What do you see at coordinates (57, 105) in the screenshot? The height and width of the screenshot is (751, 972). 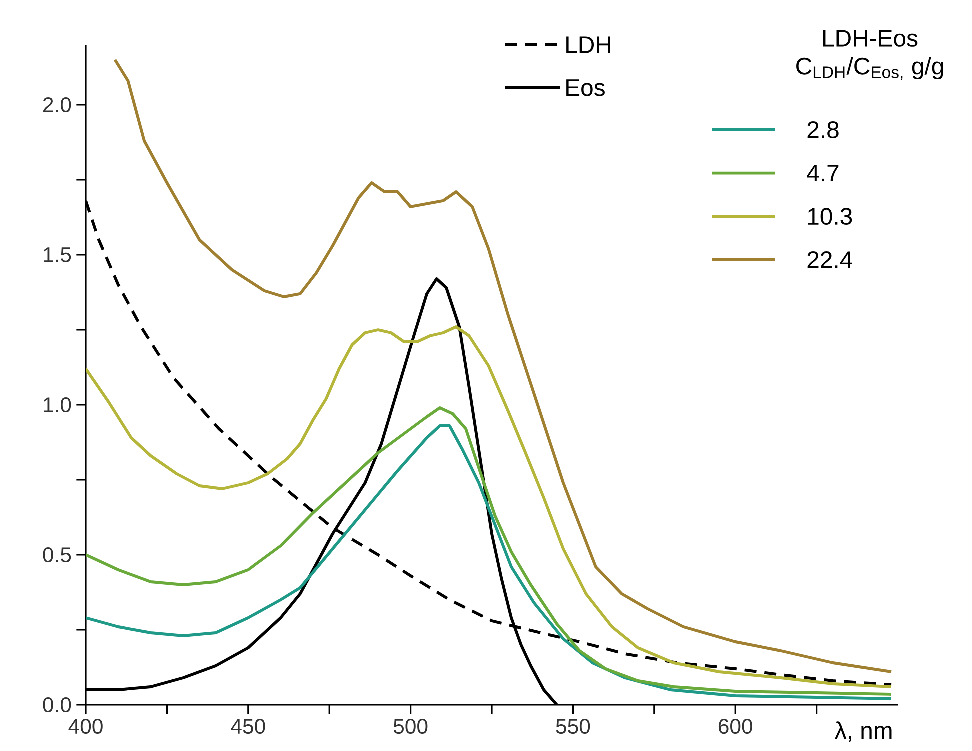 I see `y-tick-label: 2.0` at bounding box center [57, 105].